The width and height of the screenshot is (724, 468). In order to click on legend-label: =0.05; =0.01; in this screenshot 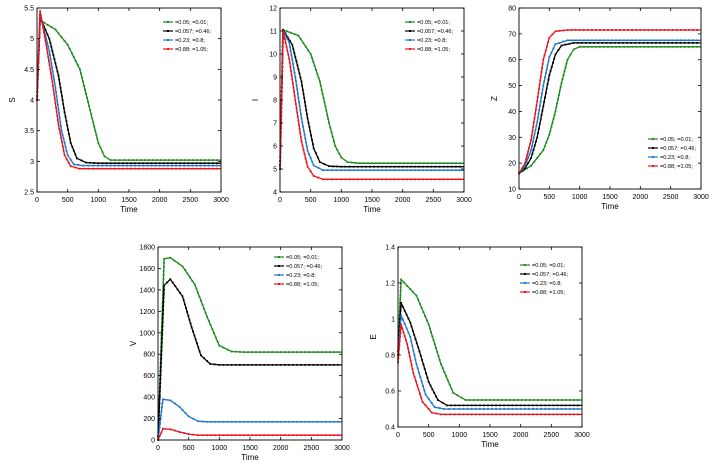, I will do `click(191, 23)`.